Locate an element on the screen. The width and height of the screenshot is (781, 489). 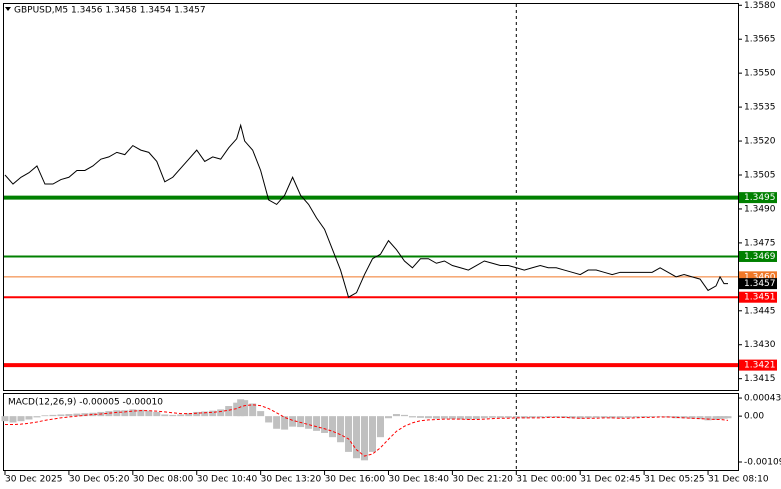
y-tick-label: -0.00109 is located at coordinates (762, 463).